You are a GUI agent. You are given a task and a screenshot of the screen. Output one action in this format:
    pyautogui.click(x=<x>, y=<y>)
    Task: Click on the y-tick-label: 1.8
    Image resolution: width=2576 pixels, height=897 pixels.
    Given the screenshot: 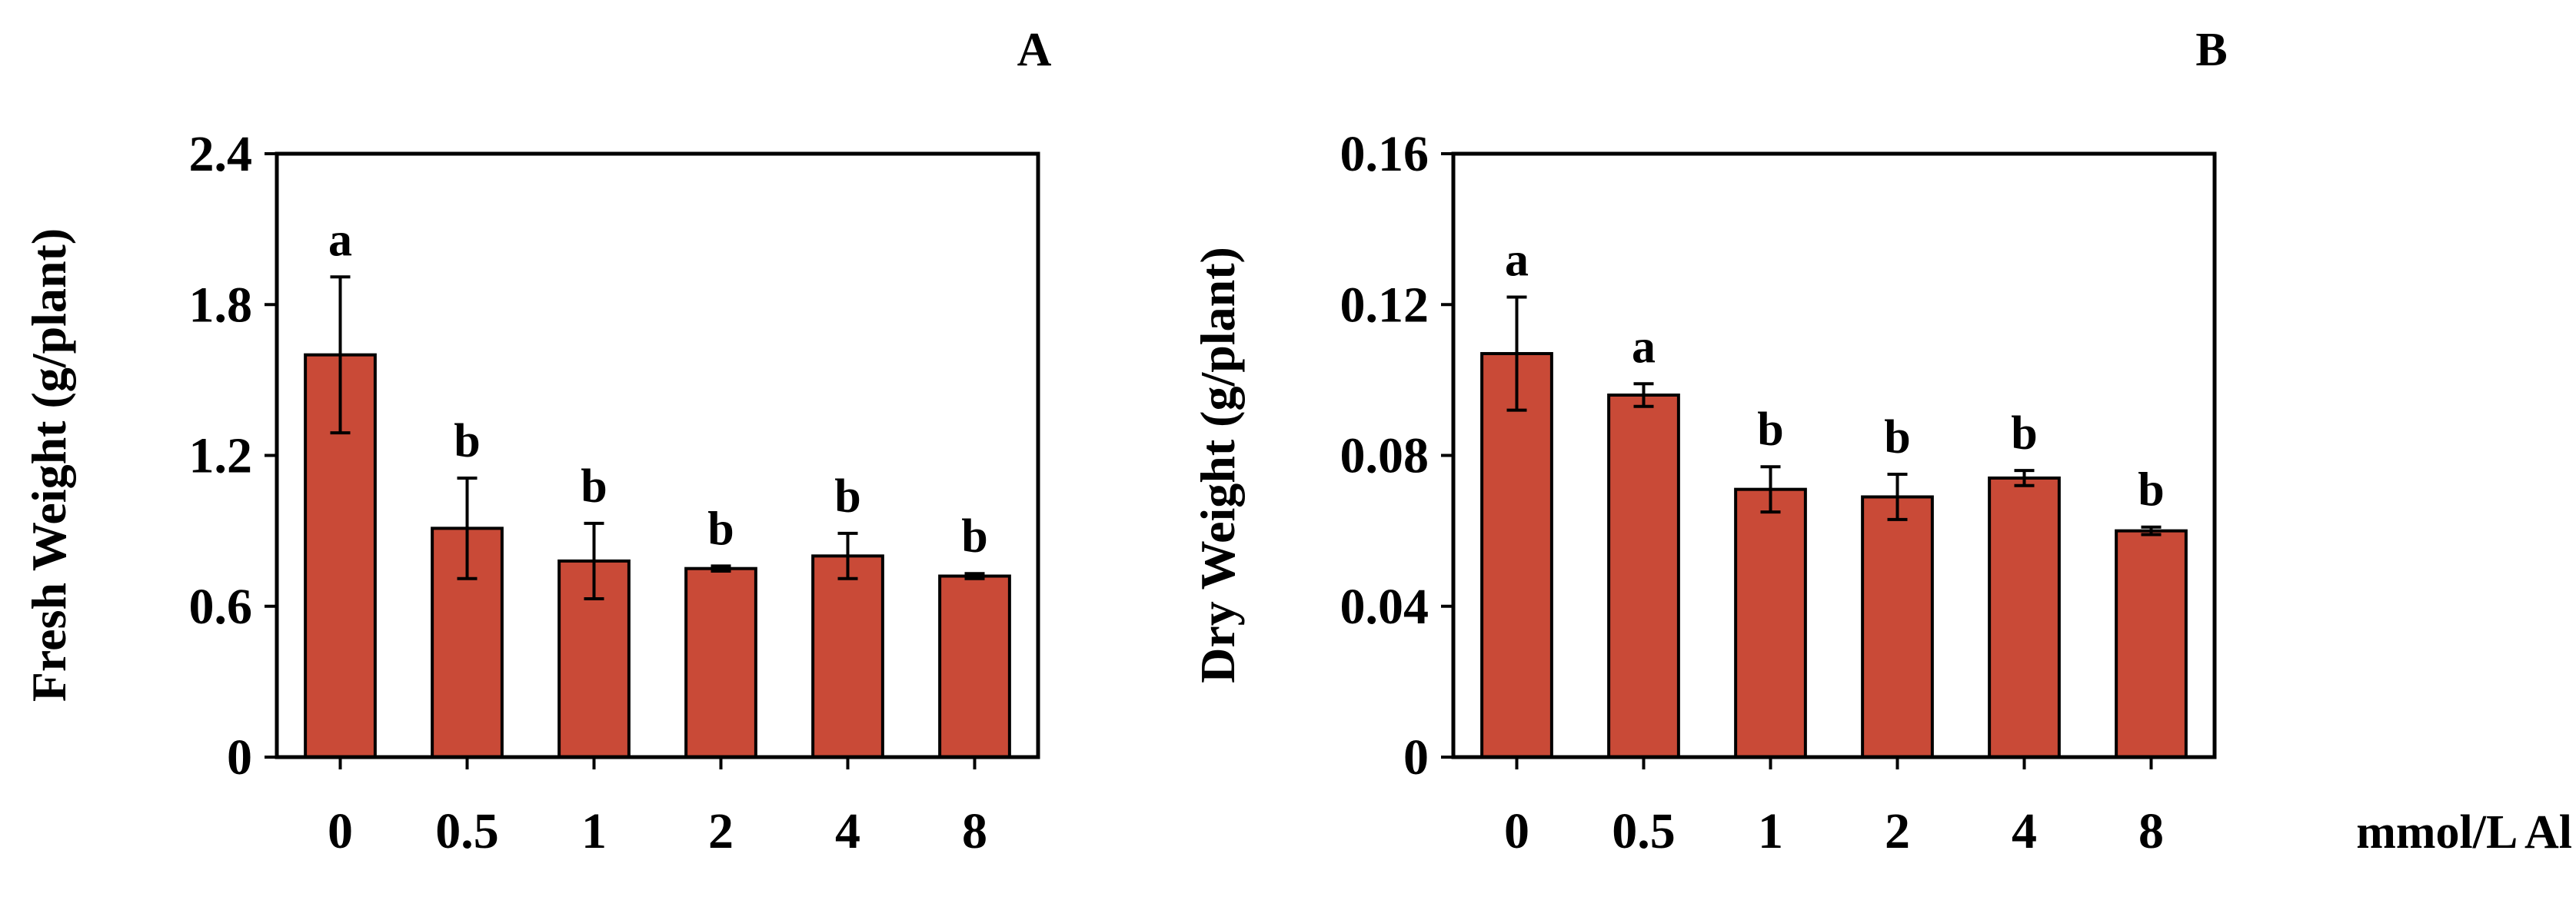 What is the action you would take?
    pyautogui.click(x=221, y=305)
    